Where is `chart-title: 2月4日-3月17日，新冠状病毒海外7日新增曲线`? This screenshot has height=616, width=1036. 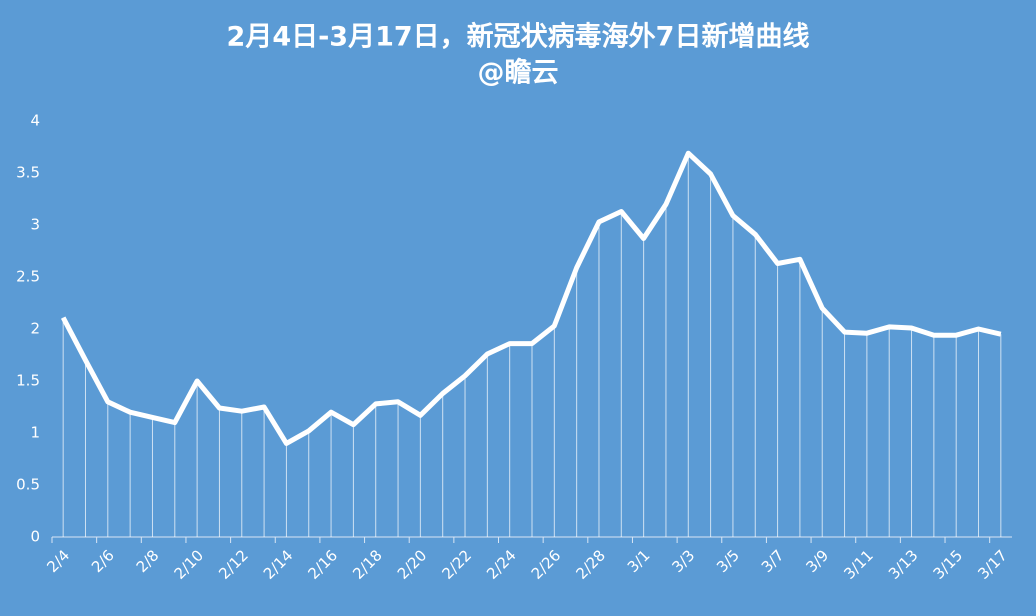
chart-title: 2月4日-3月17日，新冠状病毒海外7日新增曲线 is located at coordinates (518, 37).